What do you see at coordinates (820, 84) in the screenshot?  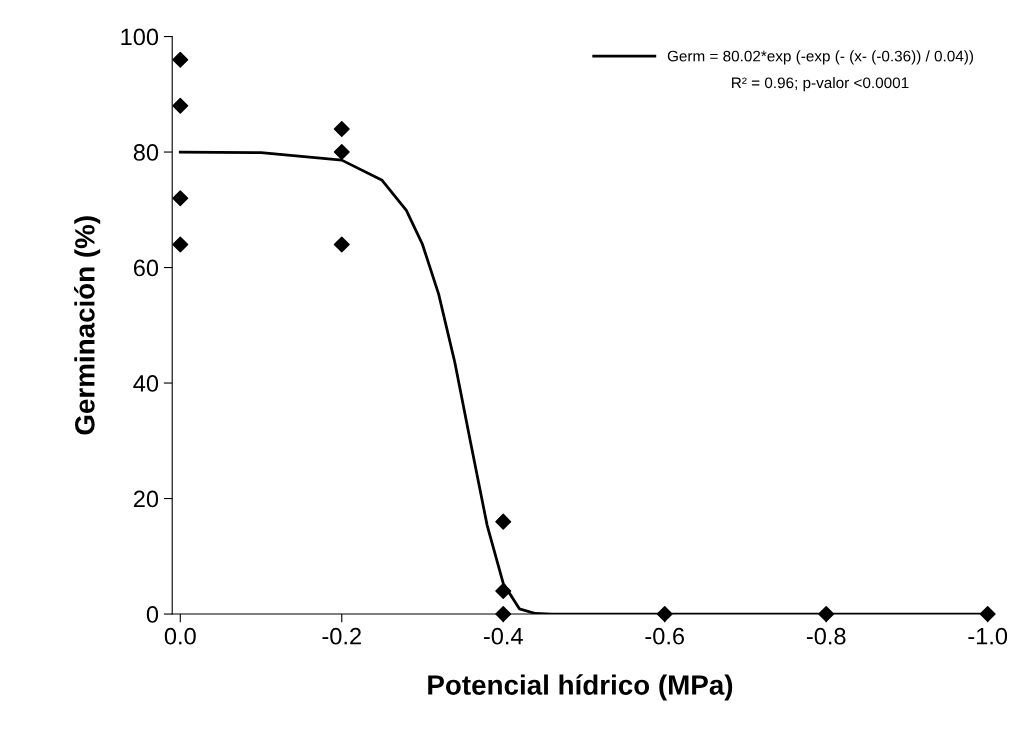 I see `annotation: R² = 0.96; p-valor <0.0001` at bounding box center [820, 84].